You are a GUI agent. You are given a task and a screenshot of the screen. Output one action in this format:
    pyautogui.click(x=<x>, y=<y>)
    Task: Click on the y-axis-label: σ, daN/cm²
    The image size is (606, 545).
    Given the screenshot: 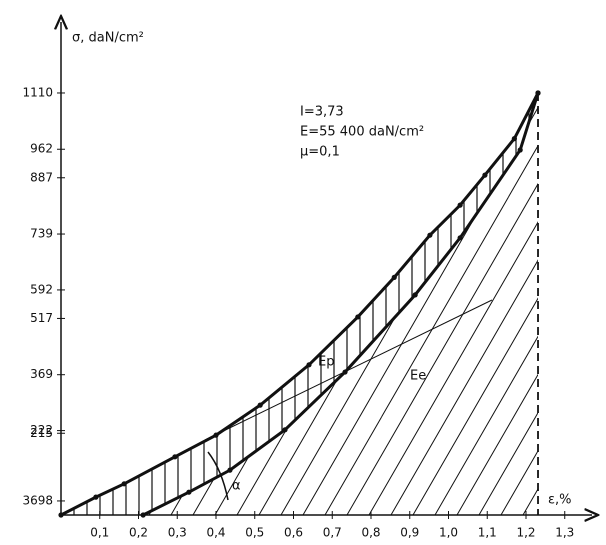 What is the action you would take?
    pyautogui.click(x=108, y=38)
    